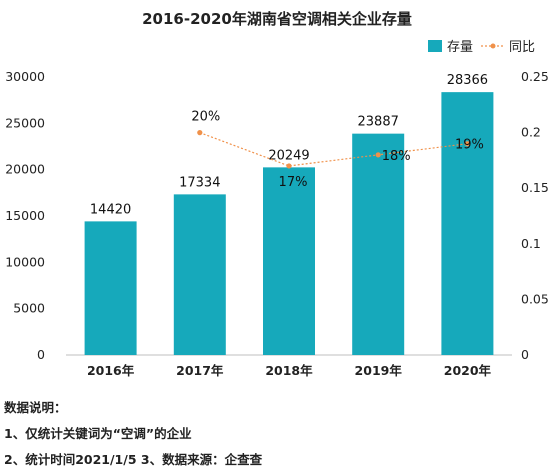  What do you see at coordinates (525, 354) in the screenshot?
I see `y-right-tick-label: 0` at bounding box center [525, 354].